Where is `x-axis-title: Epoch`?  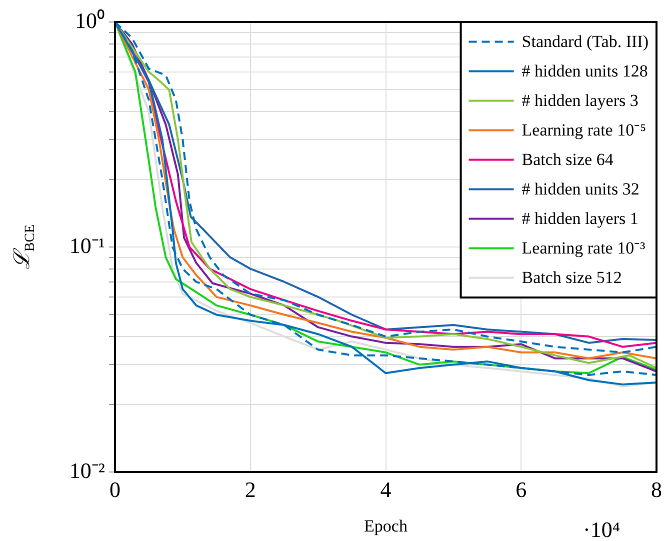 x-axis-title: Epoch is located at coordinates (386, 526).